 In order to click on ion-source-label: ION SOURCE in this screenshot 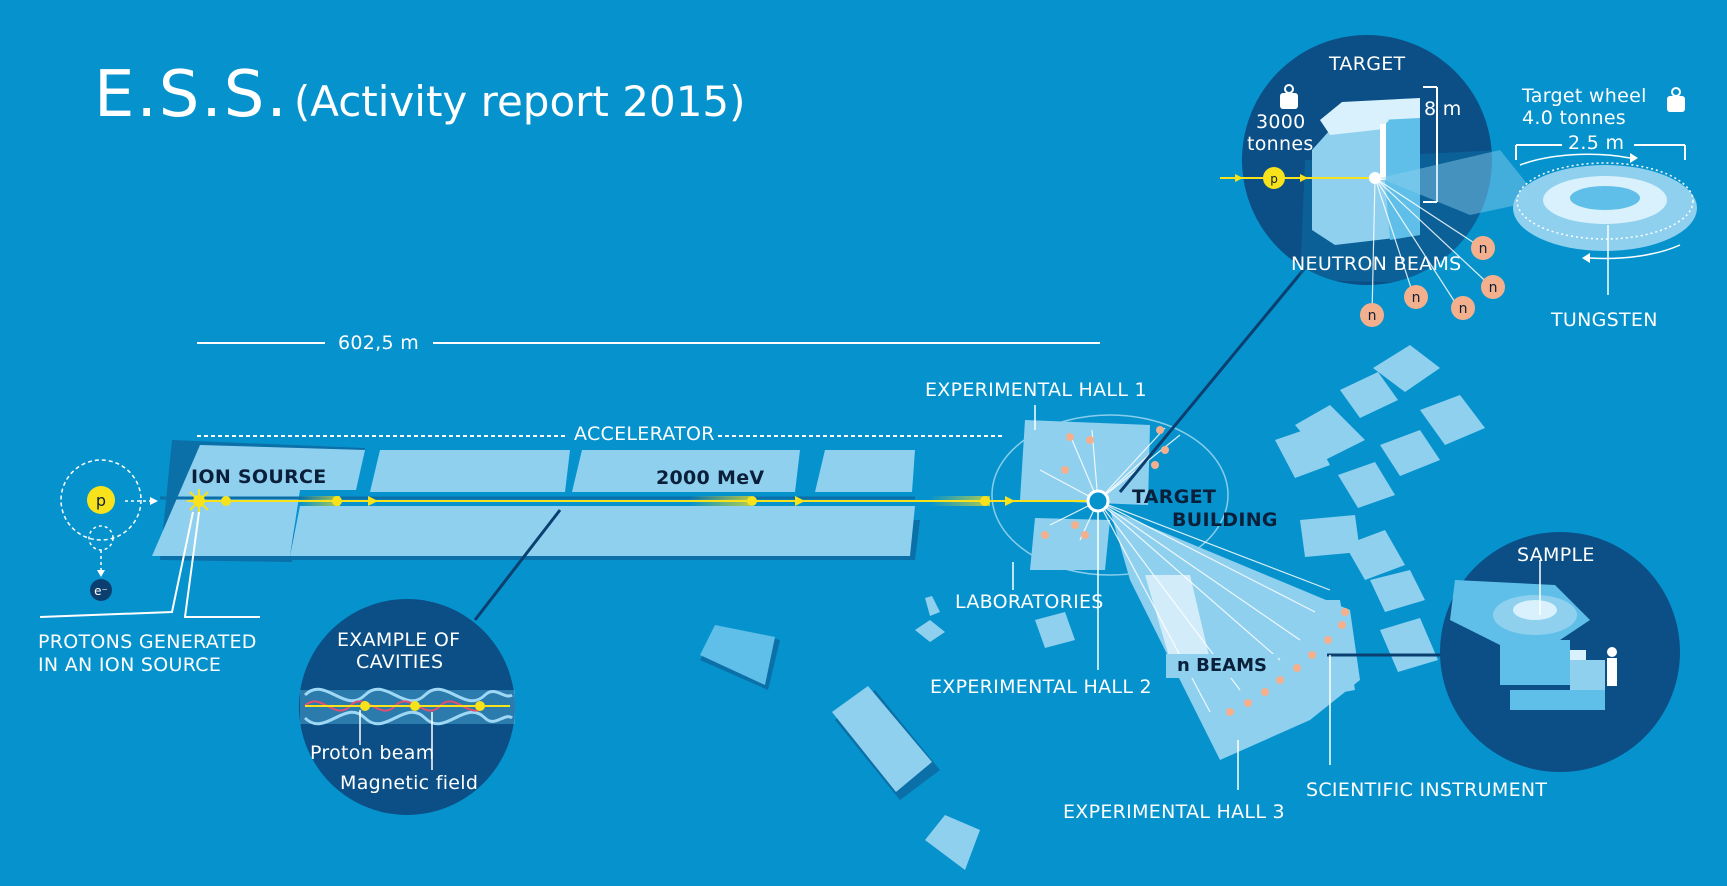, I will do `click(259, 477)`.